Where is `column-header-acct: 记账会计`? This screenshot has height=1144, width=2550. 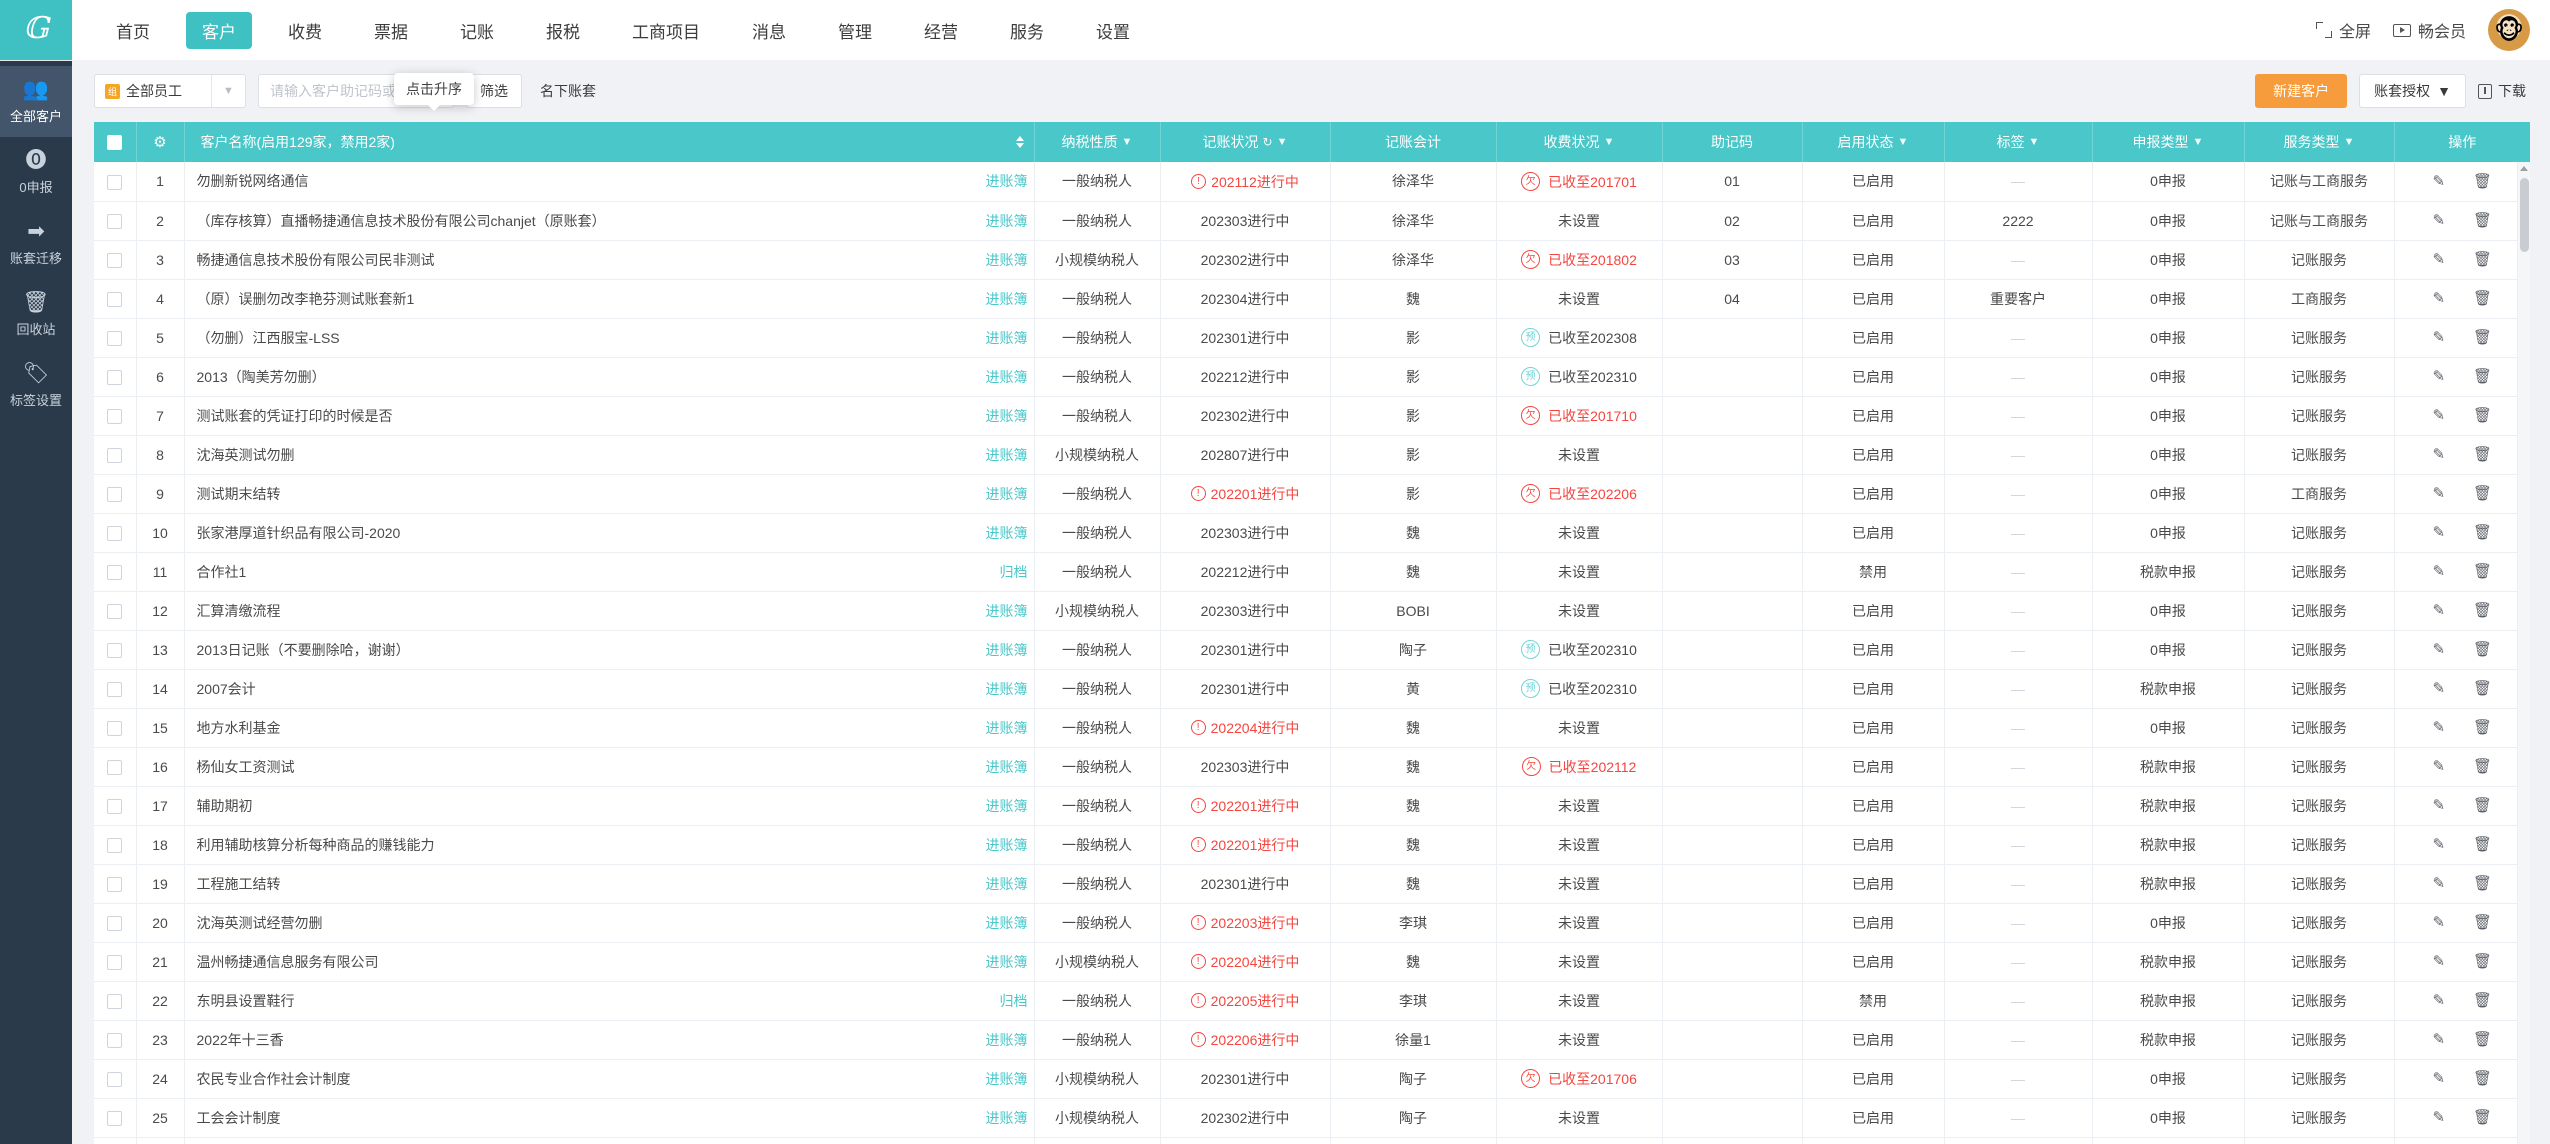
column-header-acct: 记账会计 is located at coordinates (1413, 142).